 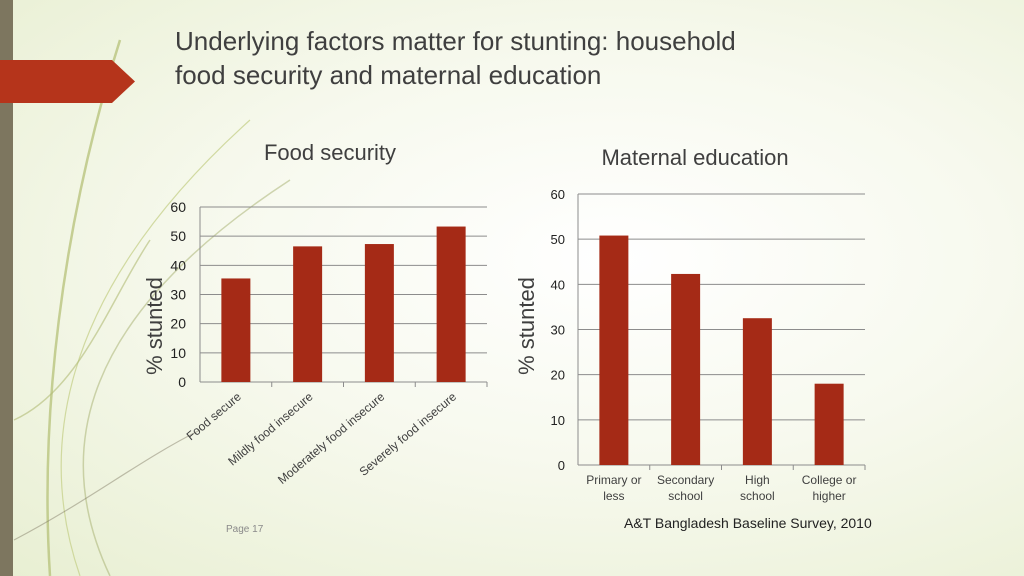 What do you see at coordinates (558, 420) in the screenshot?
I see `maternal-education-y-tick-label: 10` at bounding box center [558, 420].